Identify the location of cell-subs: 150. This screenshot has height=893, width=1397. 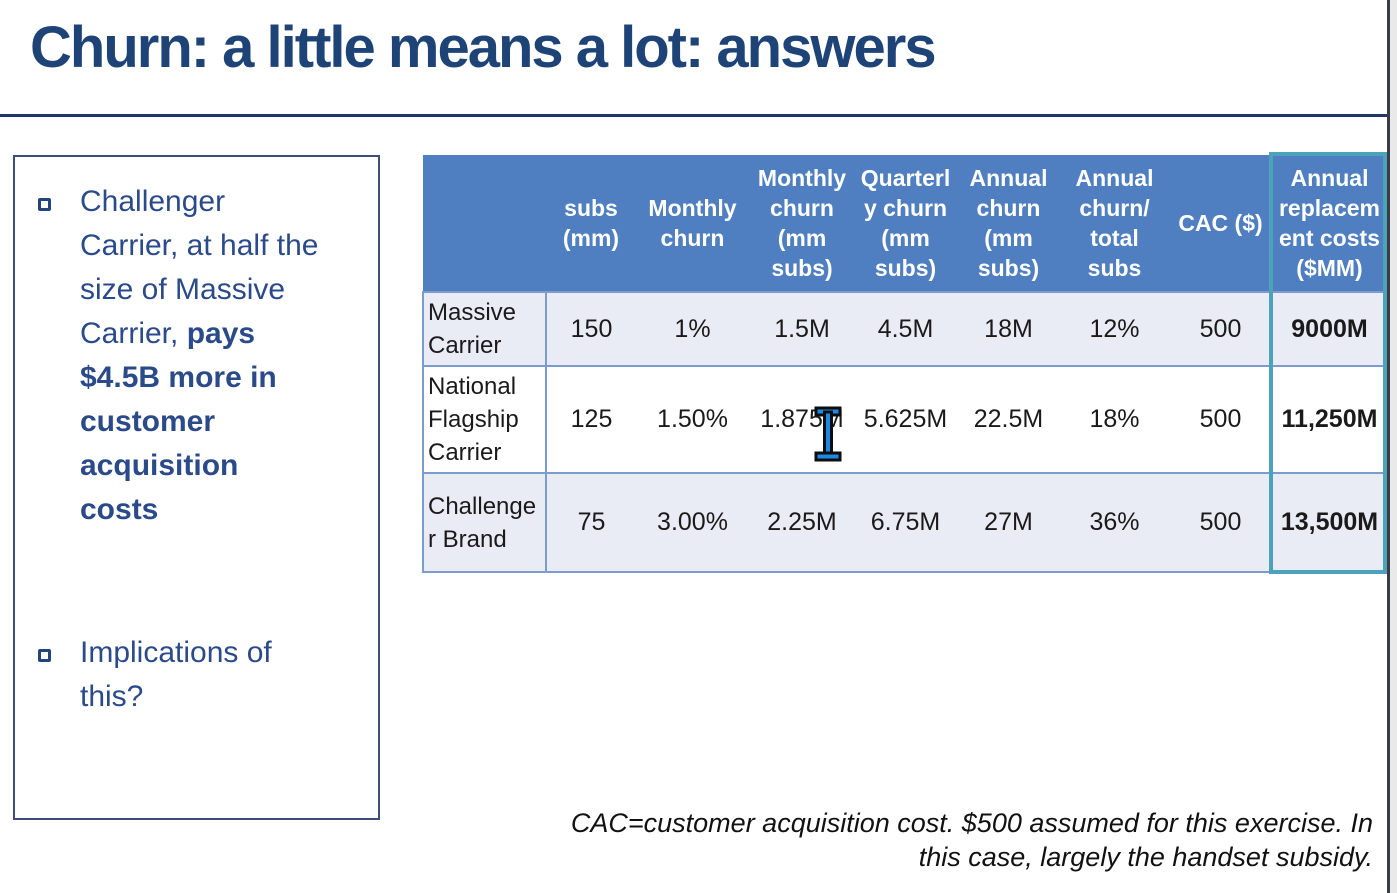
(591, 328).